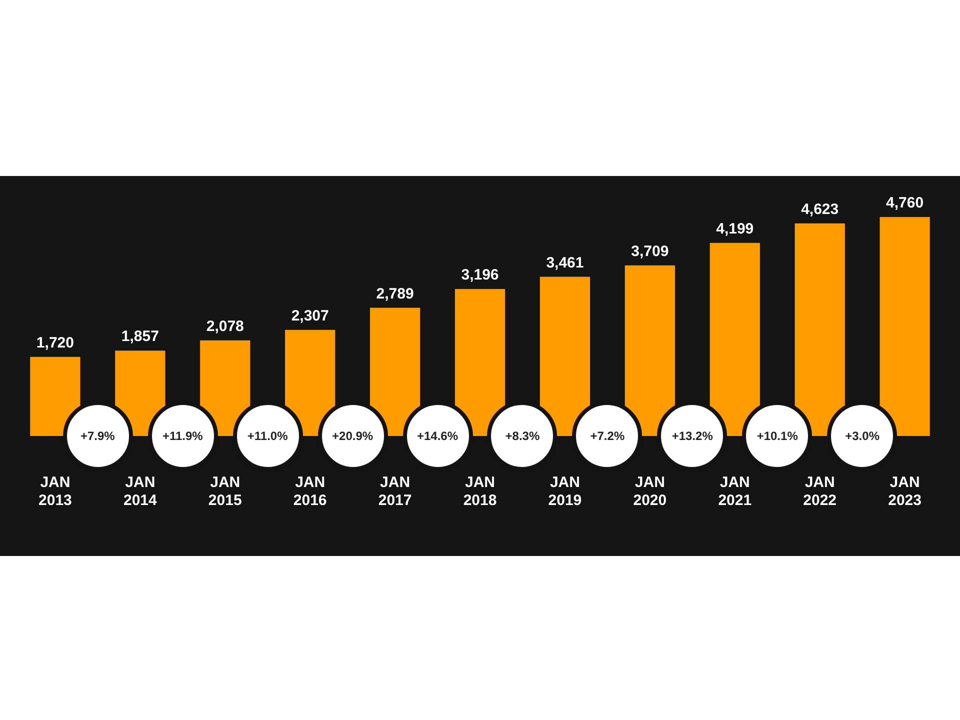 This screenshot has height=720, width=960. Describe the element at coordinates (905, 492) in the screenshot. I see `x-tick-label: JAN 2023` at that location.